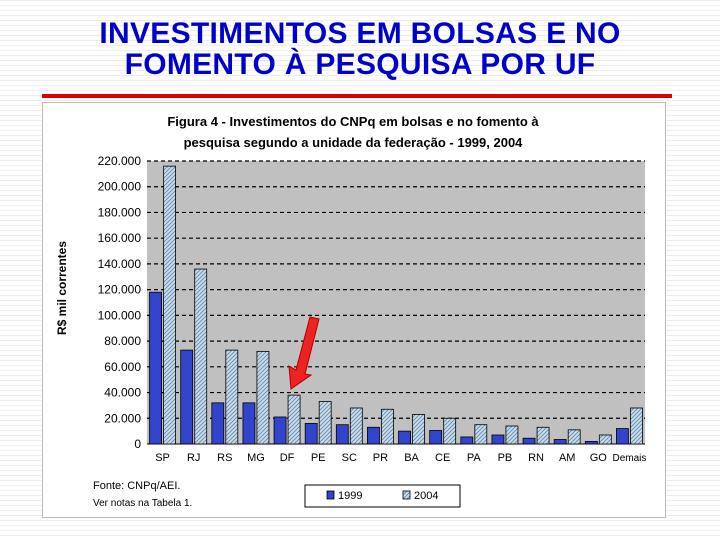 The width and height of the screenshot is (720, 540). Describe the element at coordinates (330, 495) in the screenshot. I see `legend-swatch-1999` at that location.